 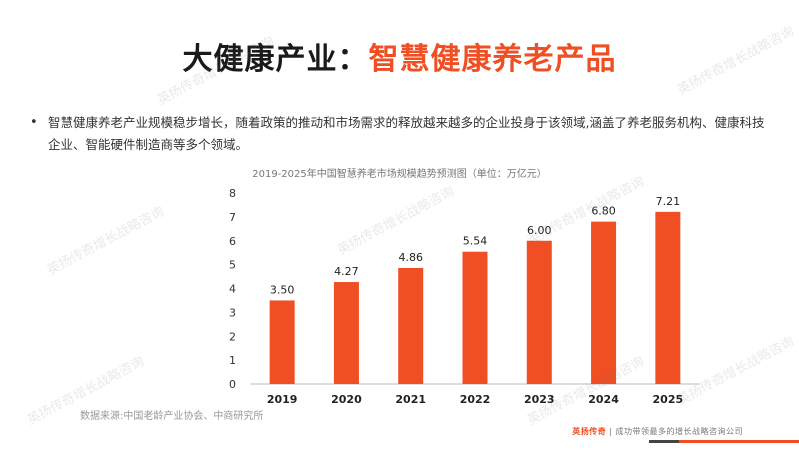 What do you see at coordinates (275, 59) in the screenshot?
I see `slide-title-prefix: 大健康产业：` at bounding box center [275, 59].